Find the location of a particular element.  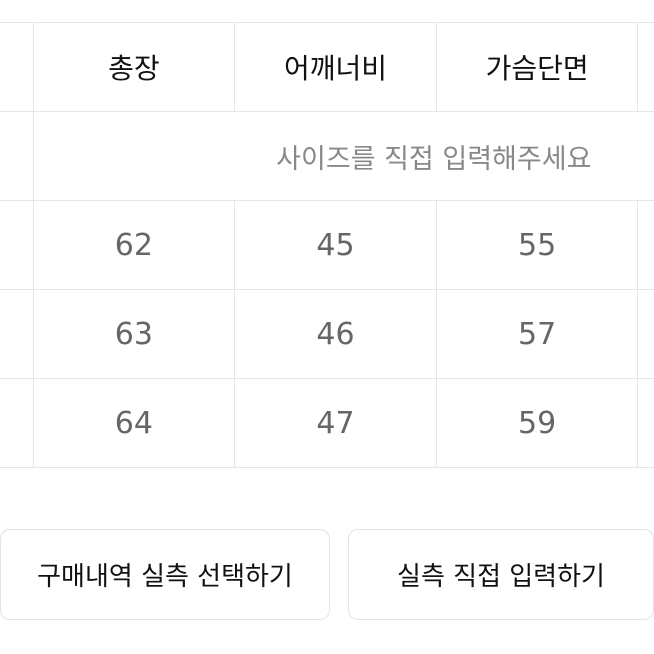

cell-value: 62 is located at coordinates (134, 245).